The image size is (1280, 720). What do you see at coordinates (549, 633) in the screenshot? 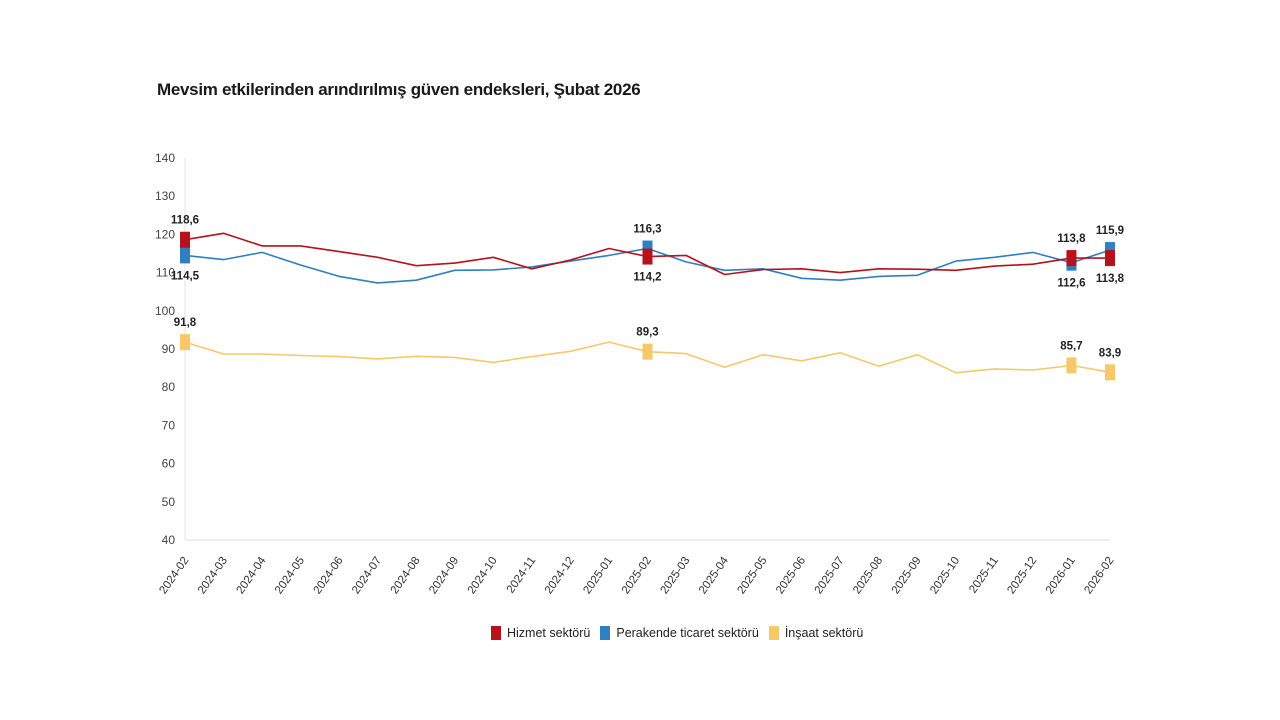
I see `legend-label-hizmet: Hizmet sektörü` at bounding box center [549, 633].